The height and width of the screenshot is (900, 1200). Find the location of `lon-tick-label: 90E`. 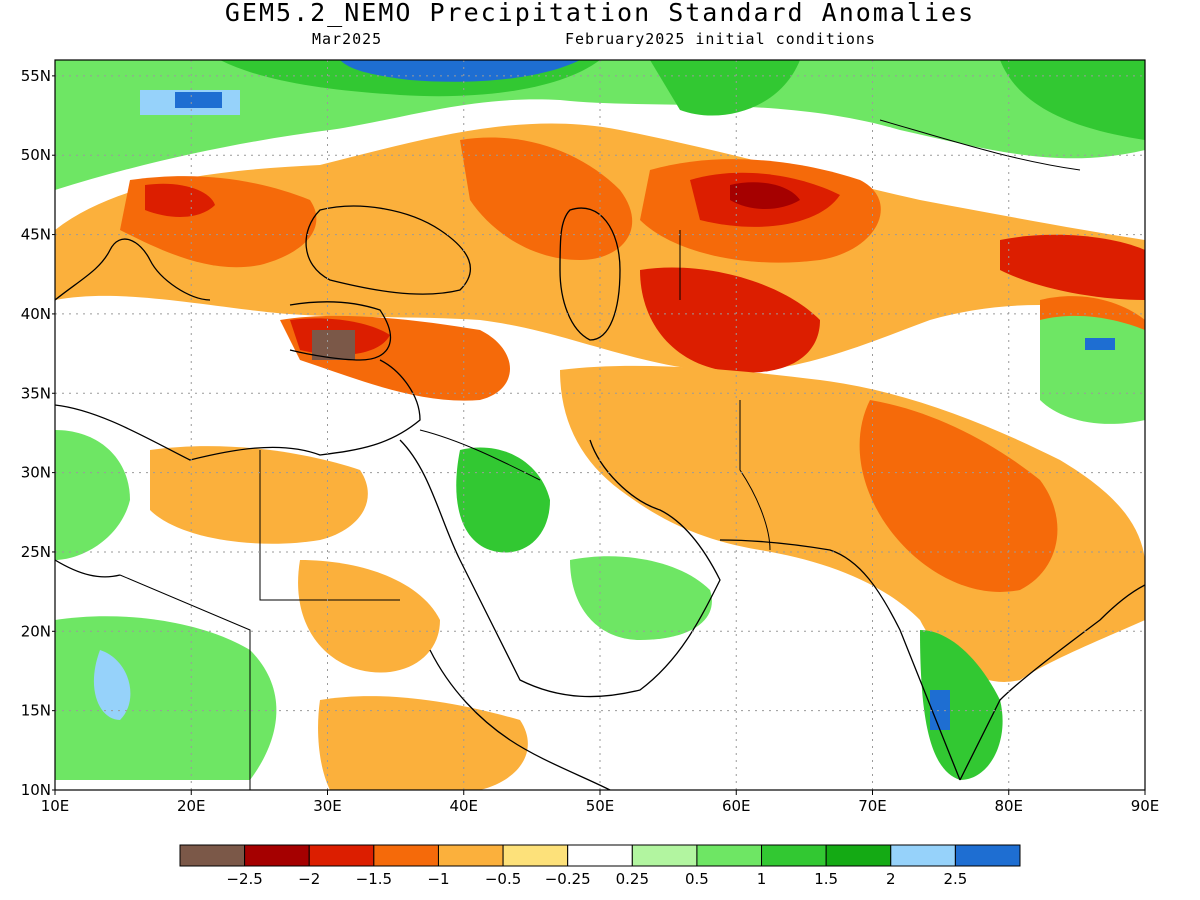

lon-tick-label: 90E is located at coordinates (1145, 806).